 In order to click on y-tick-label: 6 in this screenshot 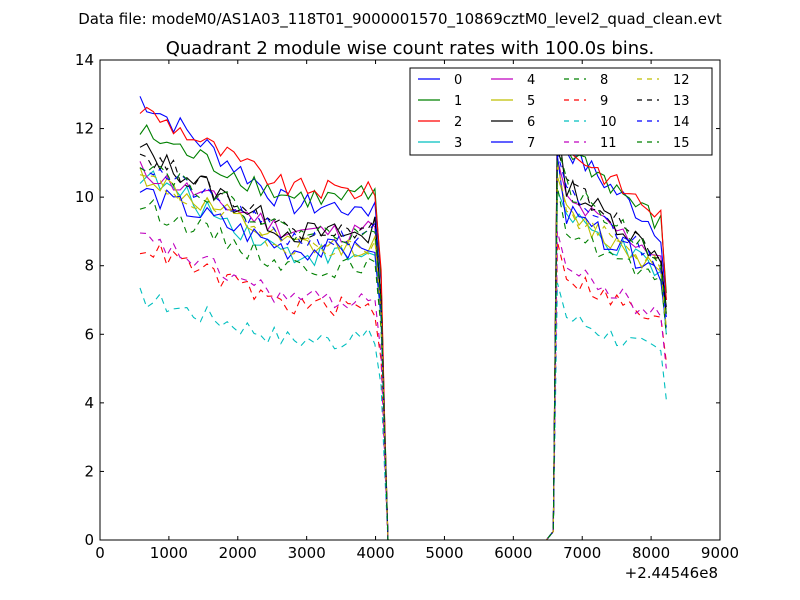, I will do `click(89, 334)`.